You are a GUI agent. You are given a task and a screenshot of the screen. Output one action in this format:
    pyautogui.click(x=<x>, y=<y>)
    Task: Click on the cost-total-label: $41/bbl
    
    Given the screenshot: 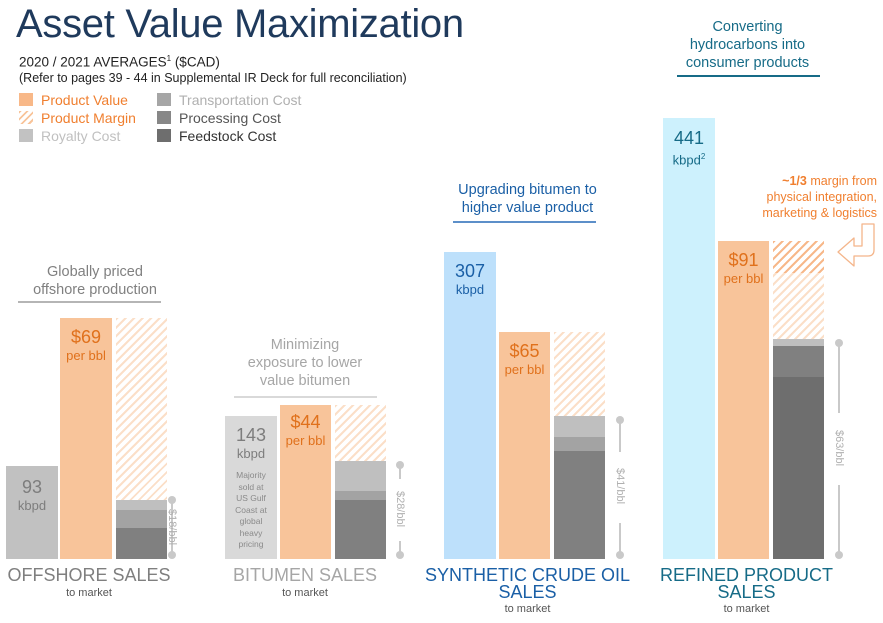 What is the action you would take?
    pyautogui.click(x=620, y=486)
    